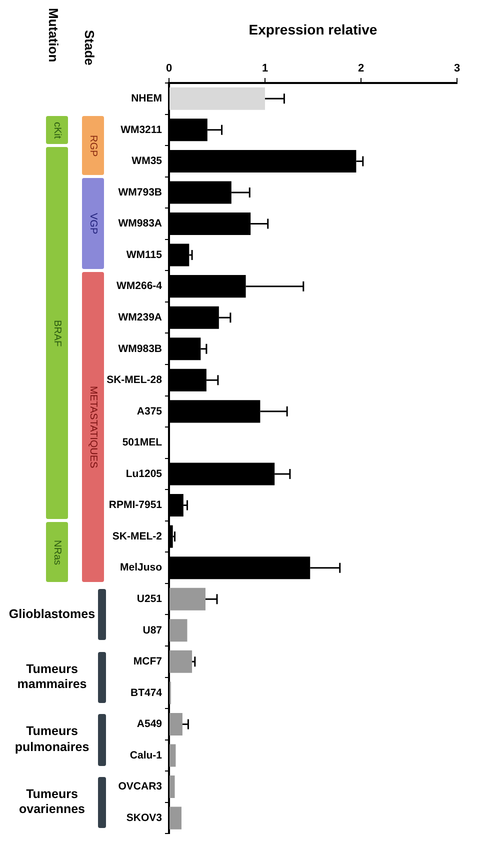 The image size is (477, 849). Describe the element at coordinates (137, 536) in the screenshot. I see `y-tick-label: SK-MEL-2` at that location.